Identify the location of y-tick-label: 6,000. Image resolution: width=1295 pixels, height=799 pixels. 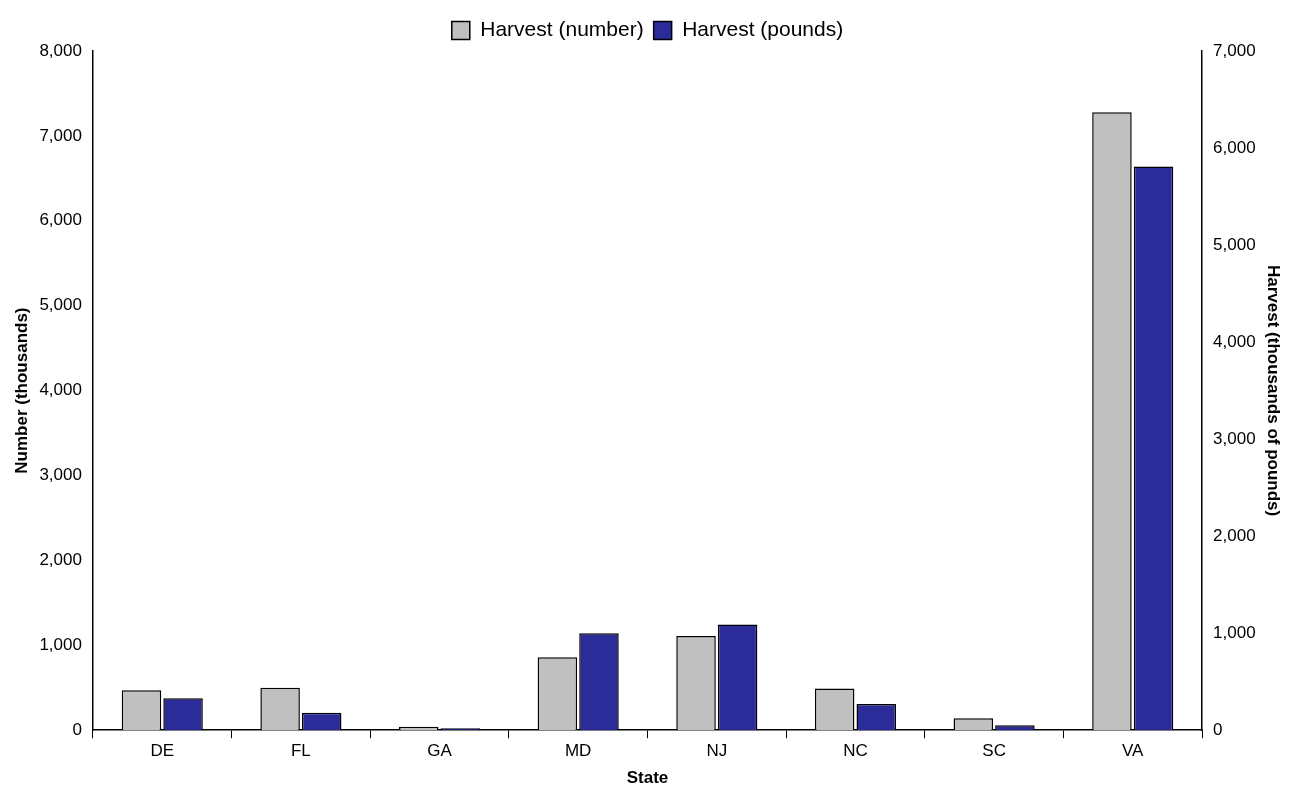
(60, 220).